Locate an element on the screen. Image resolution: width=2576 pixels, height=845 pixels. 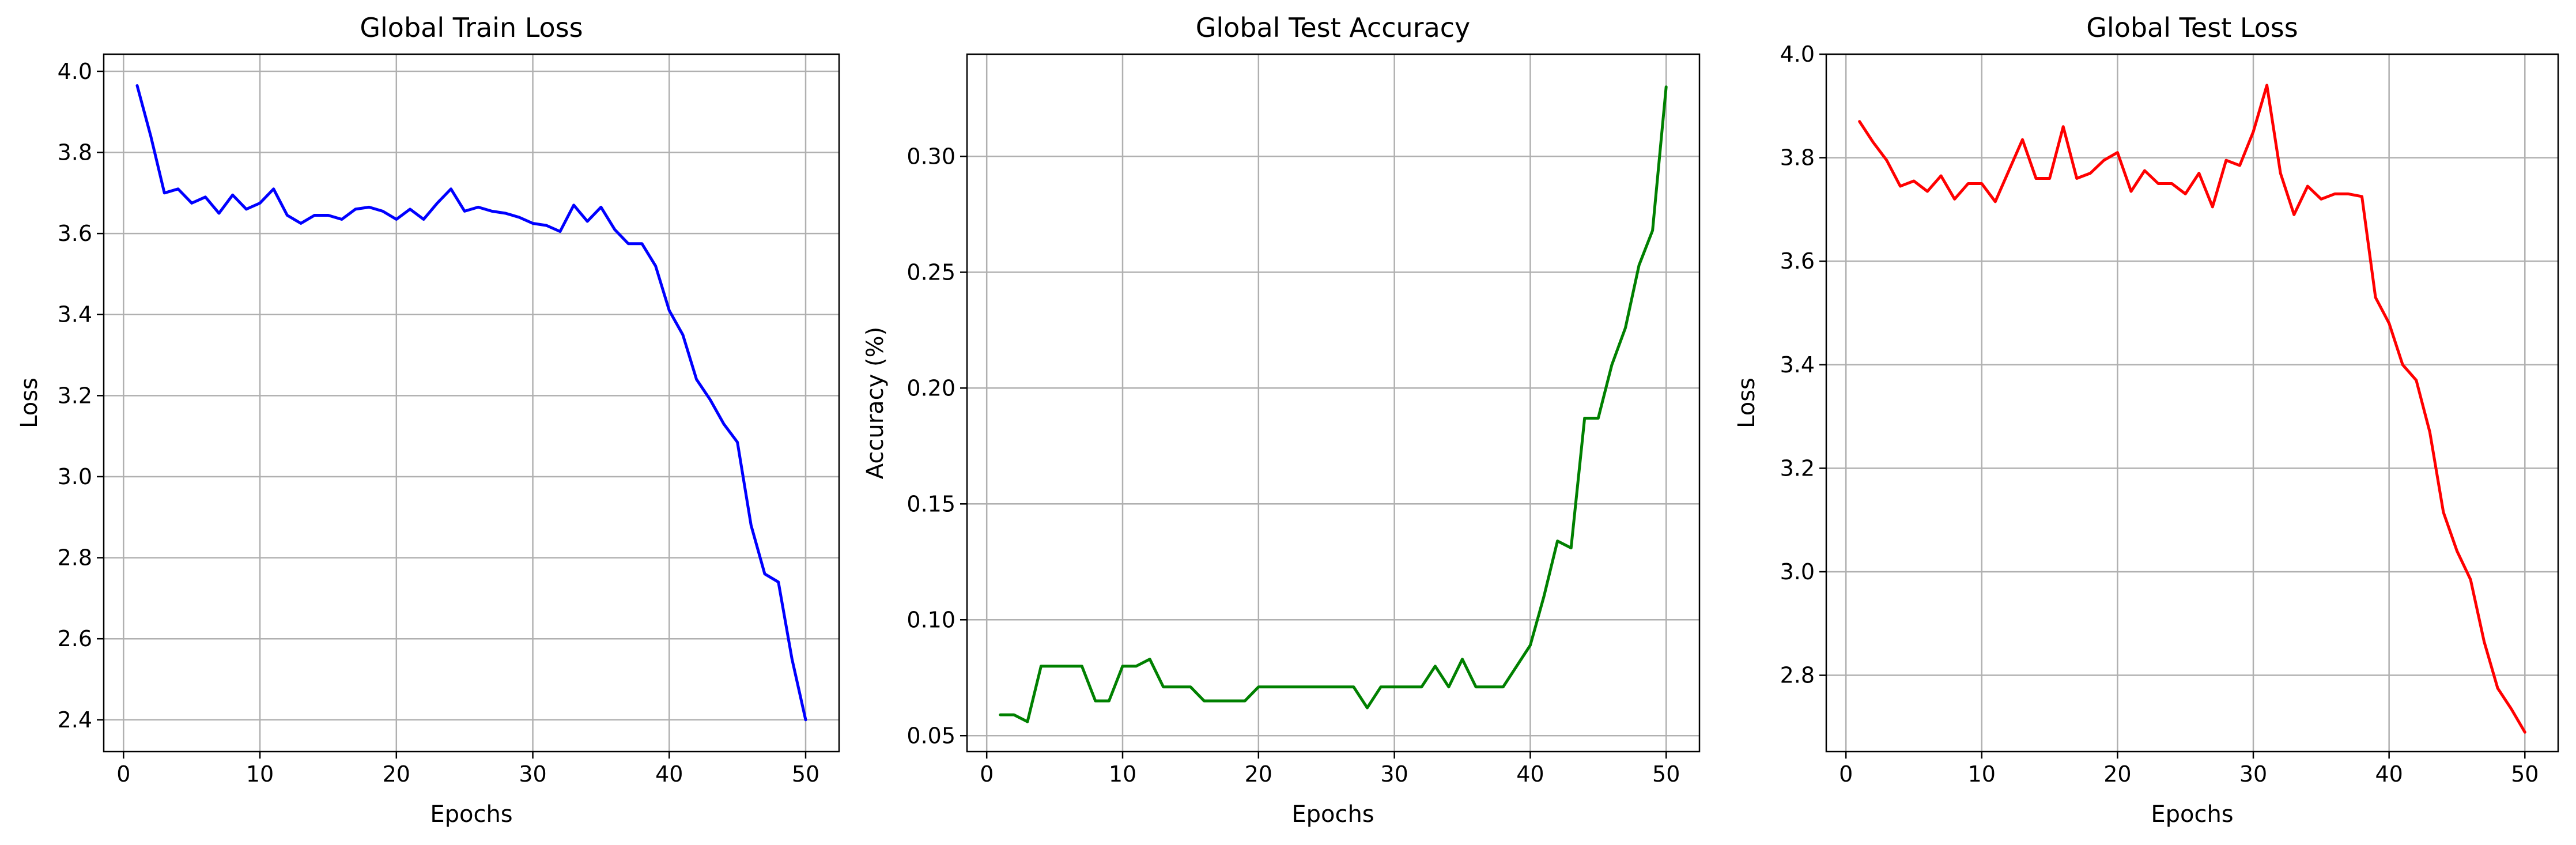
x-tick-label: 0 is located at coordinates (123, 774).